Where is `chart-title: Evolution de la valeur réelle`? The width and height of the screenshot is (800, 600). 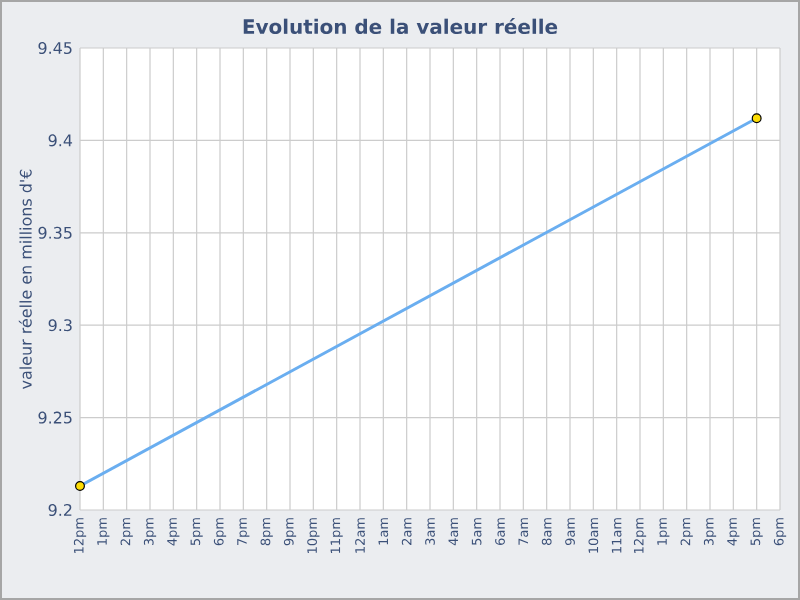 chart-title: Evolution de la valeur réelle is located at coordinates (400, 26).